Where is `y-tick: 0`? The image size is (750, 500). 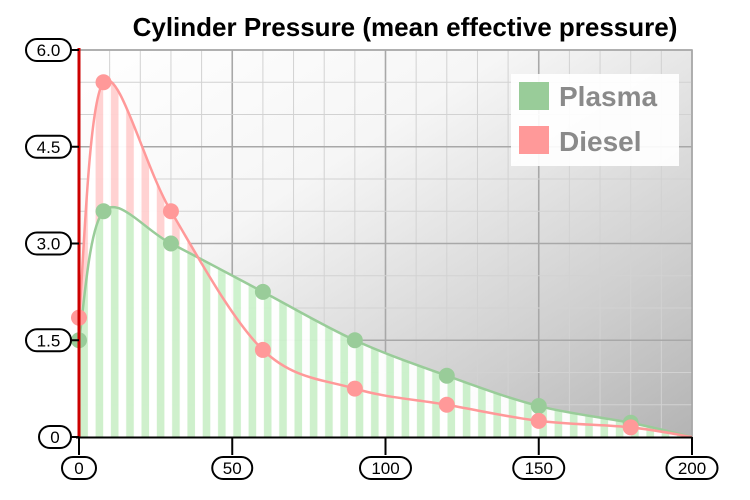
y-tick: 0 is located at coordinates (58, 437).